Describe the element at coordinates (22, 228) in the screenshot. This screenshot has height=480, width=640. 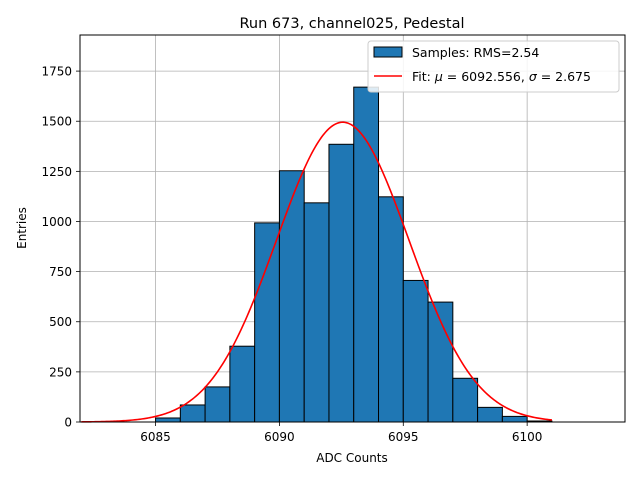
I see `y-axis-label: Entries` at that location.